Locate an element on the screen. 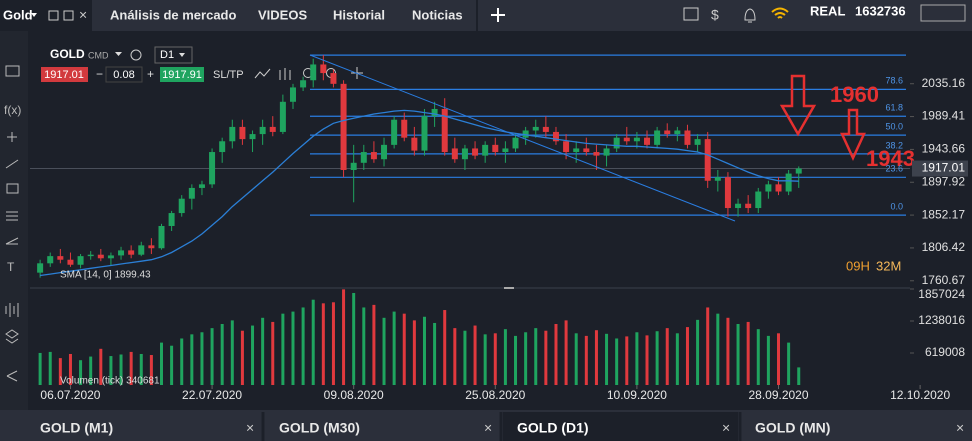 The width and height of the screenshot is (972, 441). tab: Noticias is located at coordinates (437, 14).